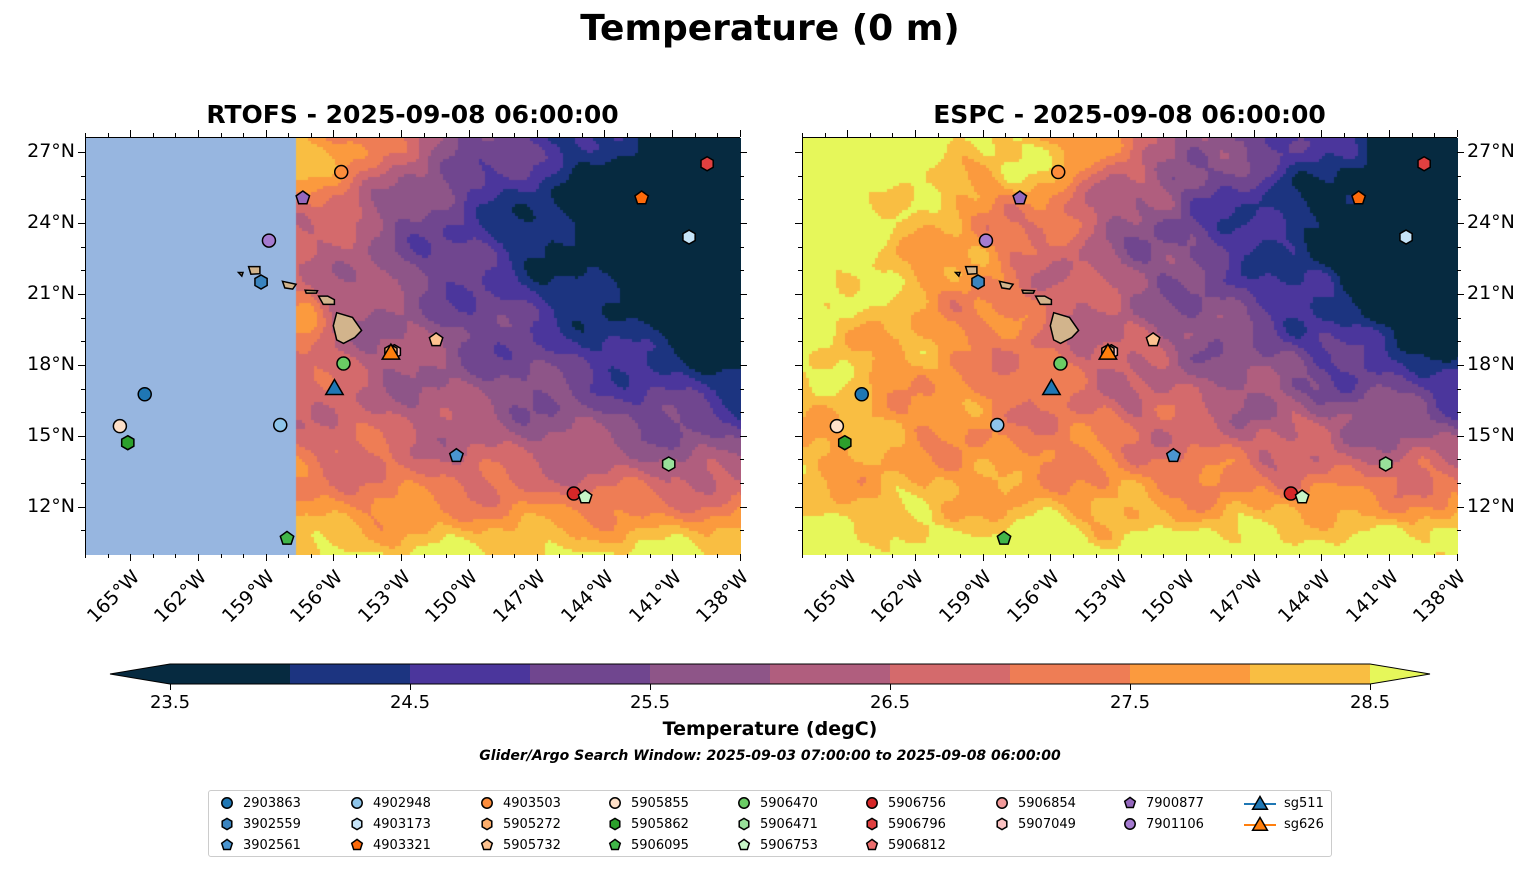 The height and width of the screenshot is (889, 1540). What do you see at coordinates (51, 363) in the screenshot?
I see `lat-label: 18°N` at bounding box center [51, 363].